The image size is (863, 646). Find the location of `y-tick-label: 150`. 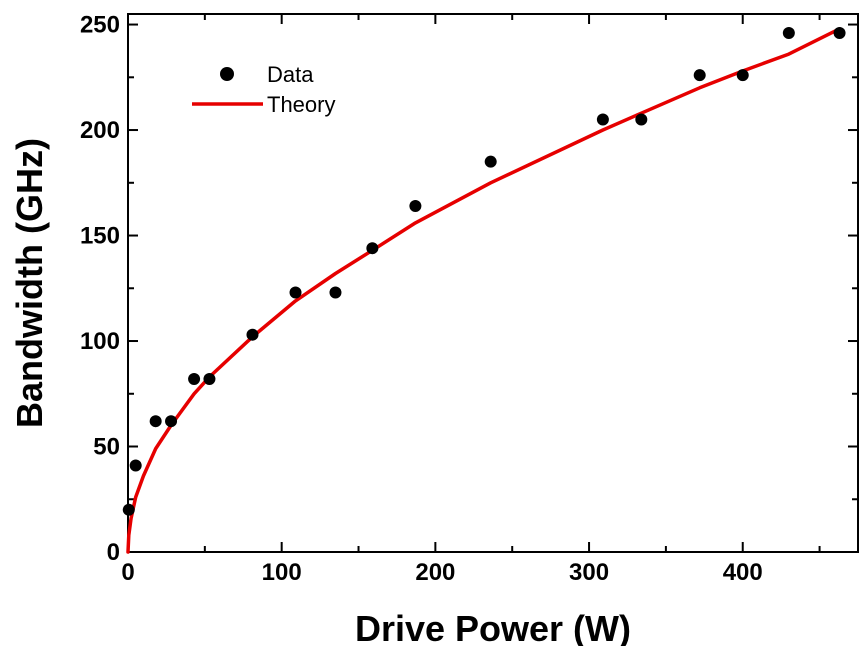

y-tick-label: 150 is located at coordinates (100, 236).